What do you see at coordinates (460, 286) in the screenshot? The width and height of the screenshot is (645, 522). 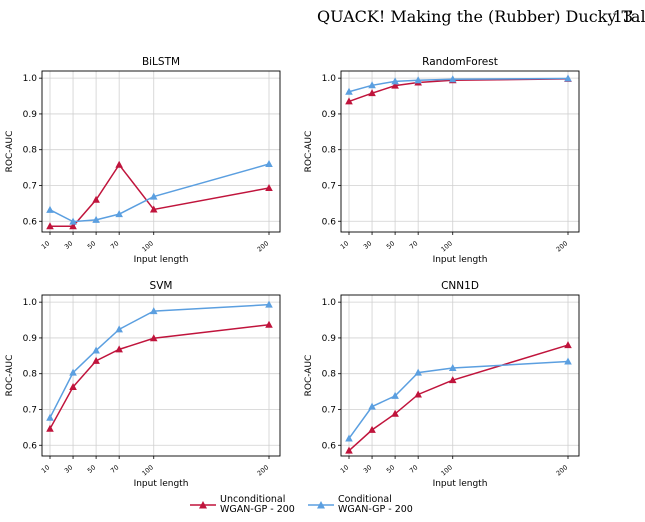 I see `chart-title: CNN1D` at bounding box center [460, 286].